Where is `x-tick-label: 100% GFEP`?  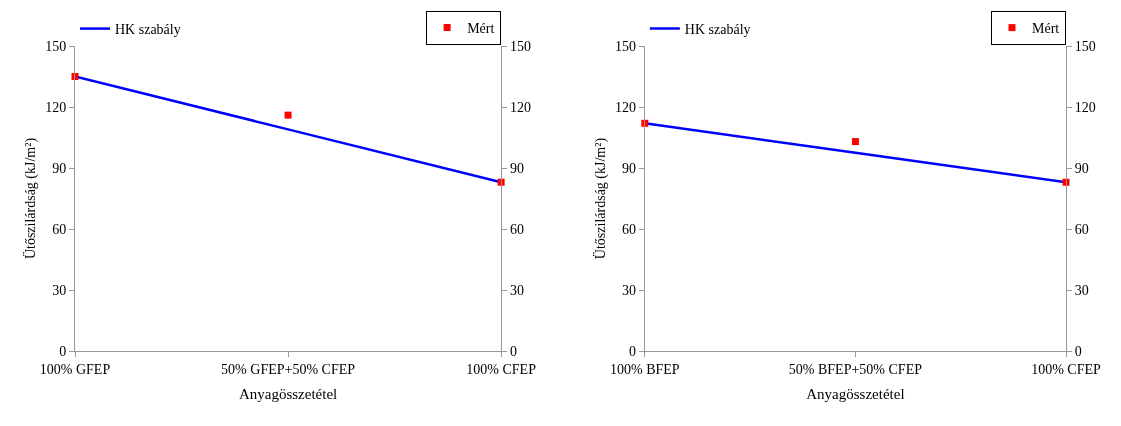
x-tick-label: 100% GFEP is located at coordinates (75, 369).